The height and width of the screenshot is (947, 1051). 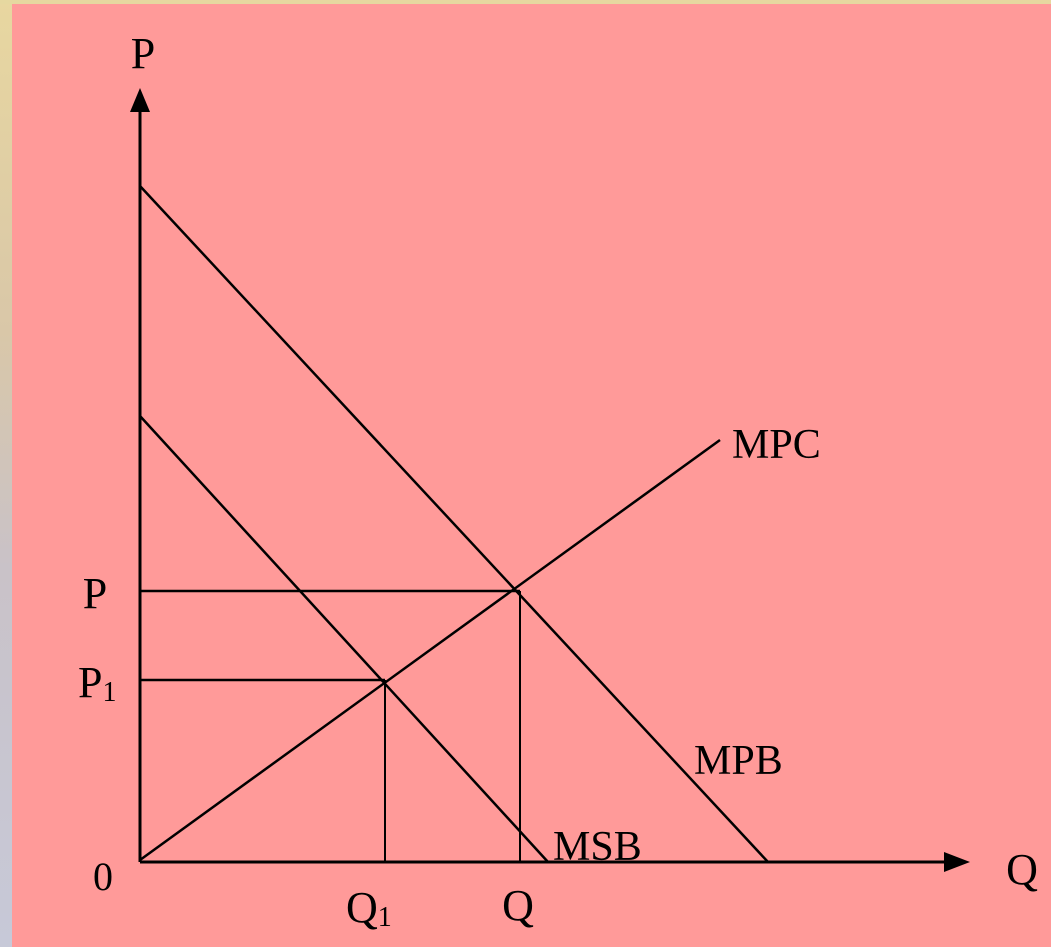 What do you see at coordinates (90, 682) in the screenshot?
I see `p1-tick-base: P` at bounding box center [90, 682].